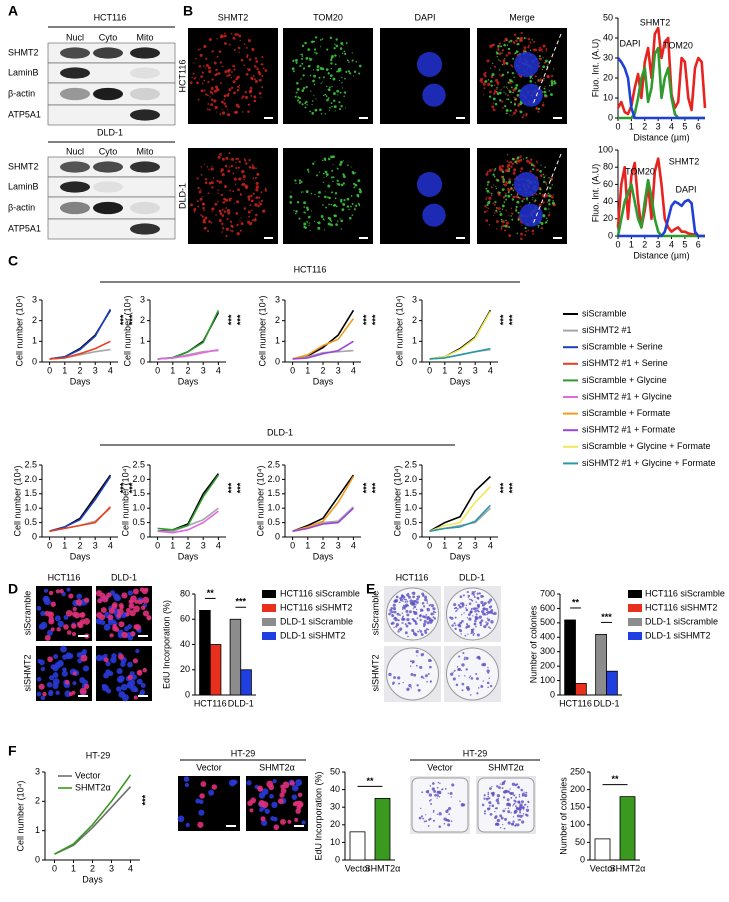 The image size is (729, 902). I want to click on legend-swatch, so click(269, 622).